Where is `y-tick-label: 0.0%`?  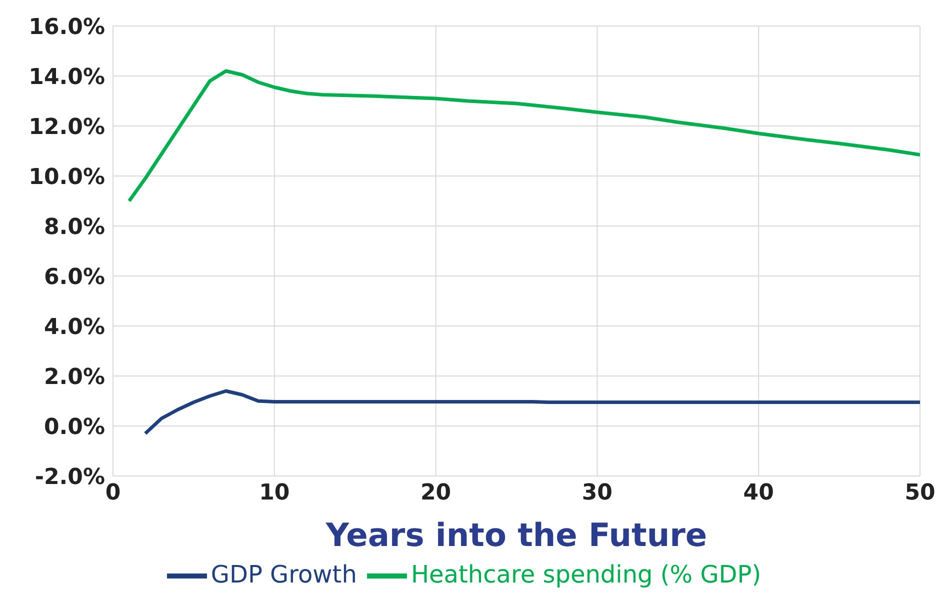
y-tick-label: 0.0% is located at coordinates (74, 427).